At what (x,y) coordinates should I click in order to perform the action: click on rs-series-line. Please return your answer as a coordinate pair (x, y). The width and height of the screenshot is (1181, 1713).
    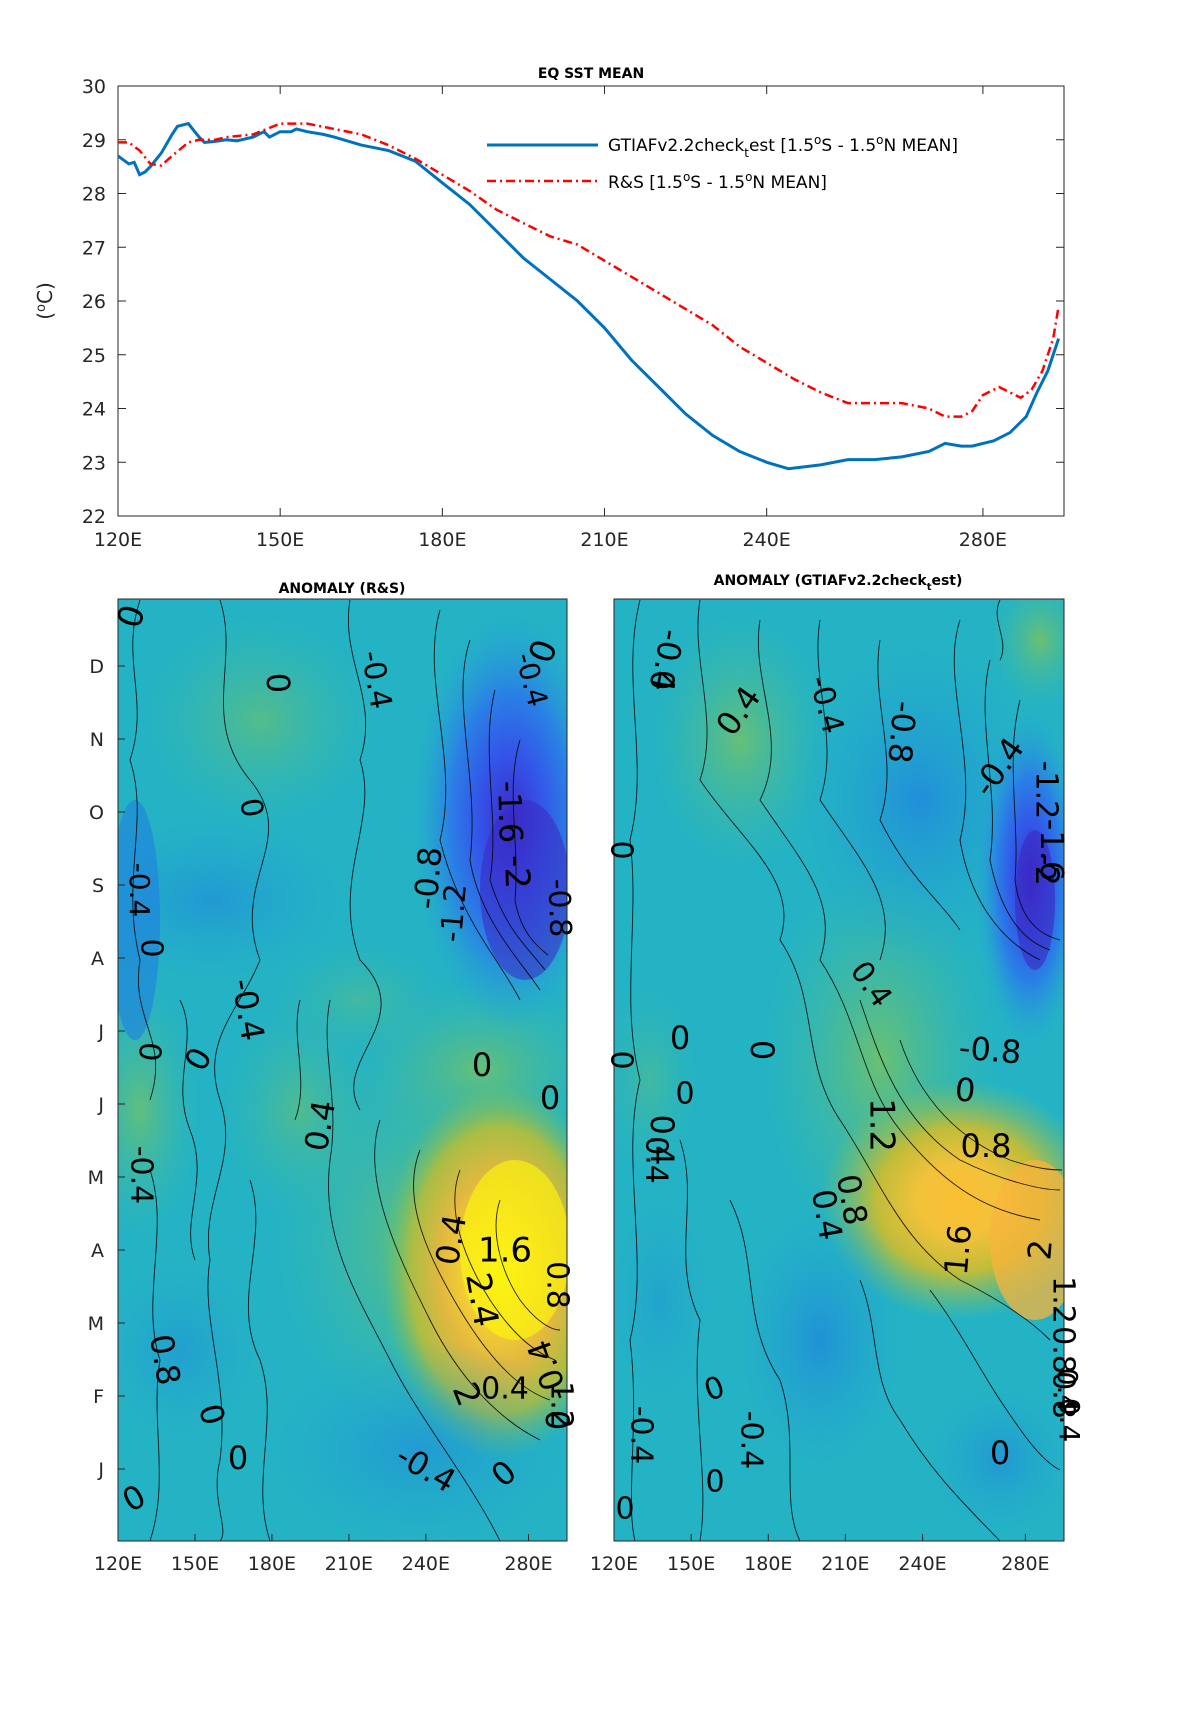
    Looking at the image, I should click on (589, 270).